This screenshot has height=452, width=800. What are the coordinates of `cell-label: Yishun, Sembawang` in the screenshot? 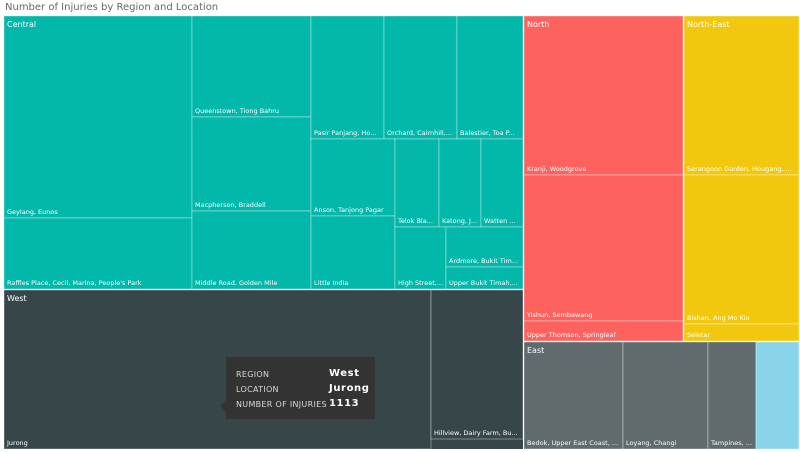 It's located at (559, 315).